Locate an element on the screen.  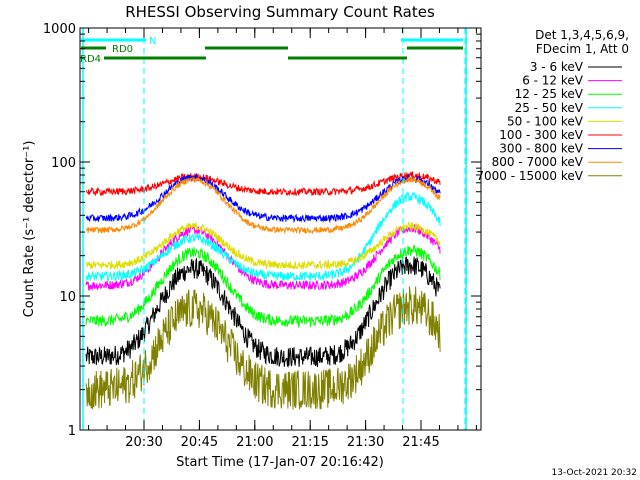
legend-label-5: 50 - 100 keV is located at coordinates (545, 121).